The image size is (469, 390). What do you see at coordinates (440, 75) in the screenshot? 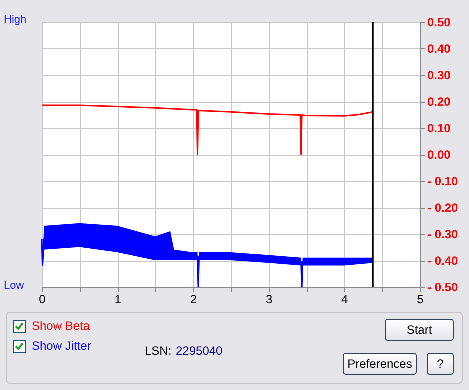
I see `y2-tick-label: 0.30` at bounding box center [440, 75].